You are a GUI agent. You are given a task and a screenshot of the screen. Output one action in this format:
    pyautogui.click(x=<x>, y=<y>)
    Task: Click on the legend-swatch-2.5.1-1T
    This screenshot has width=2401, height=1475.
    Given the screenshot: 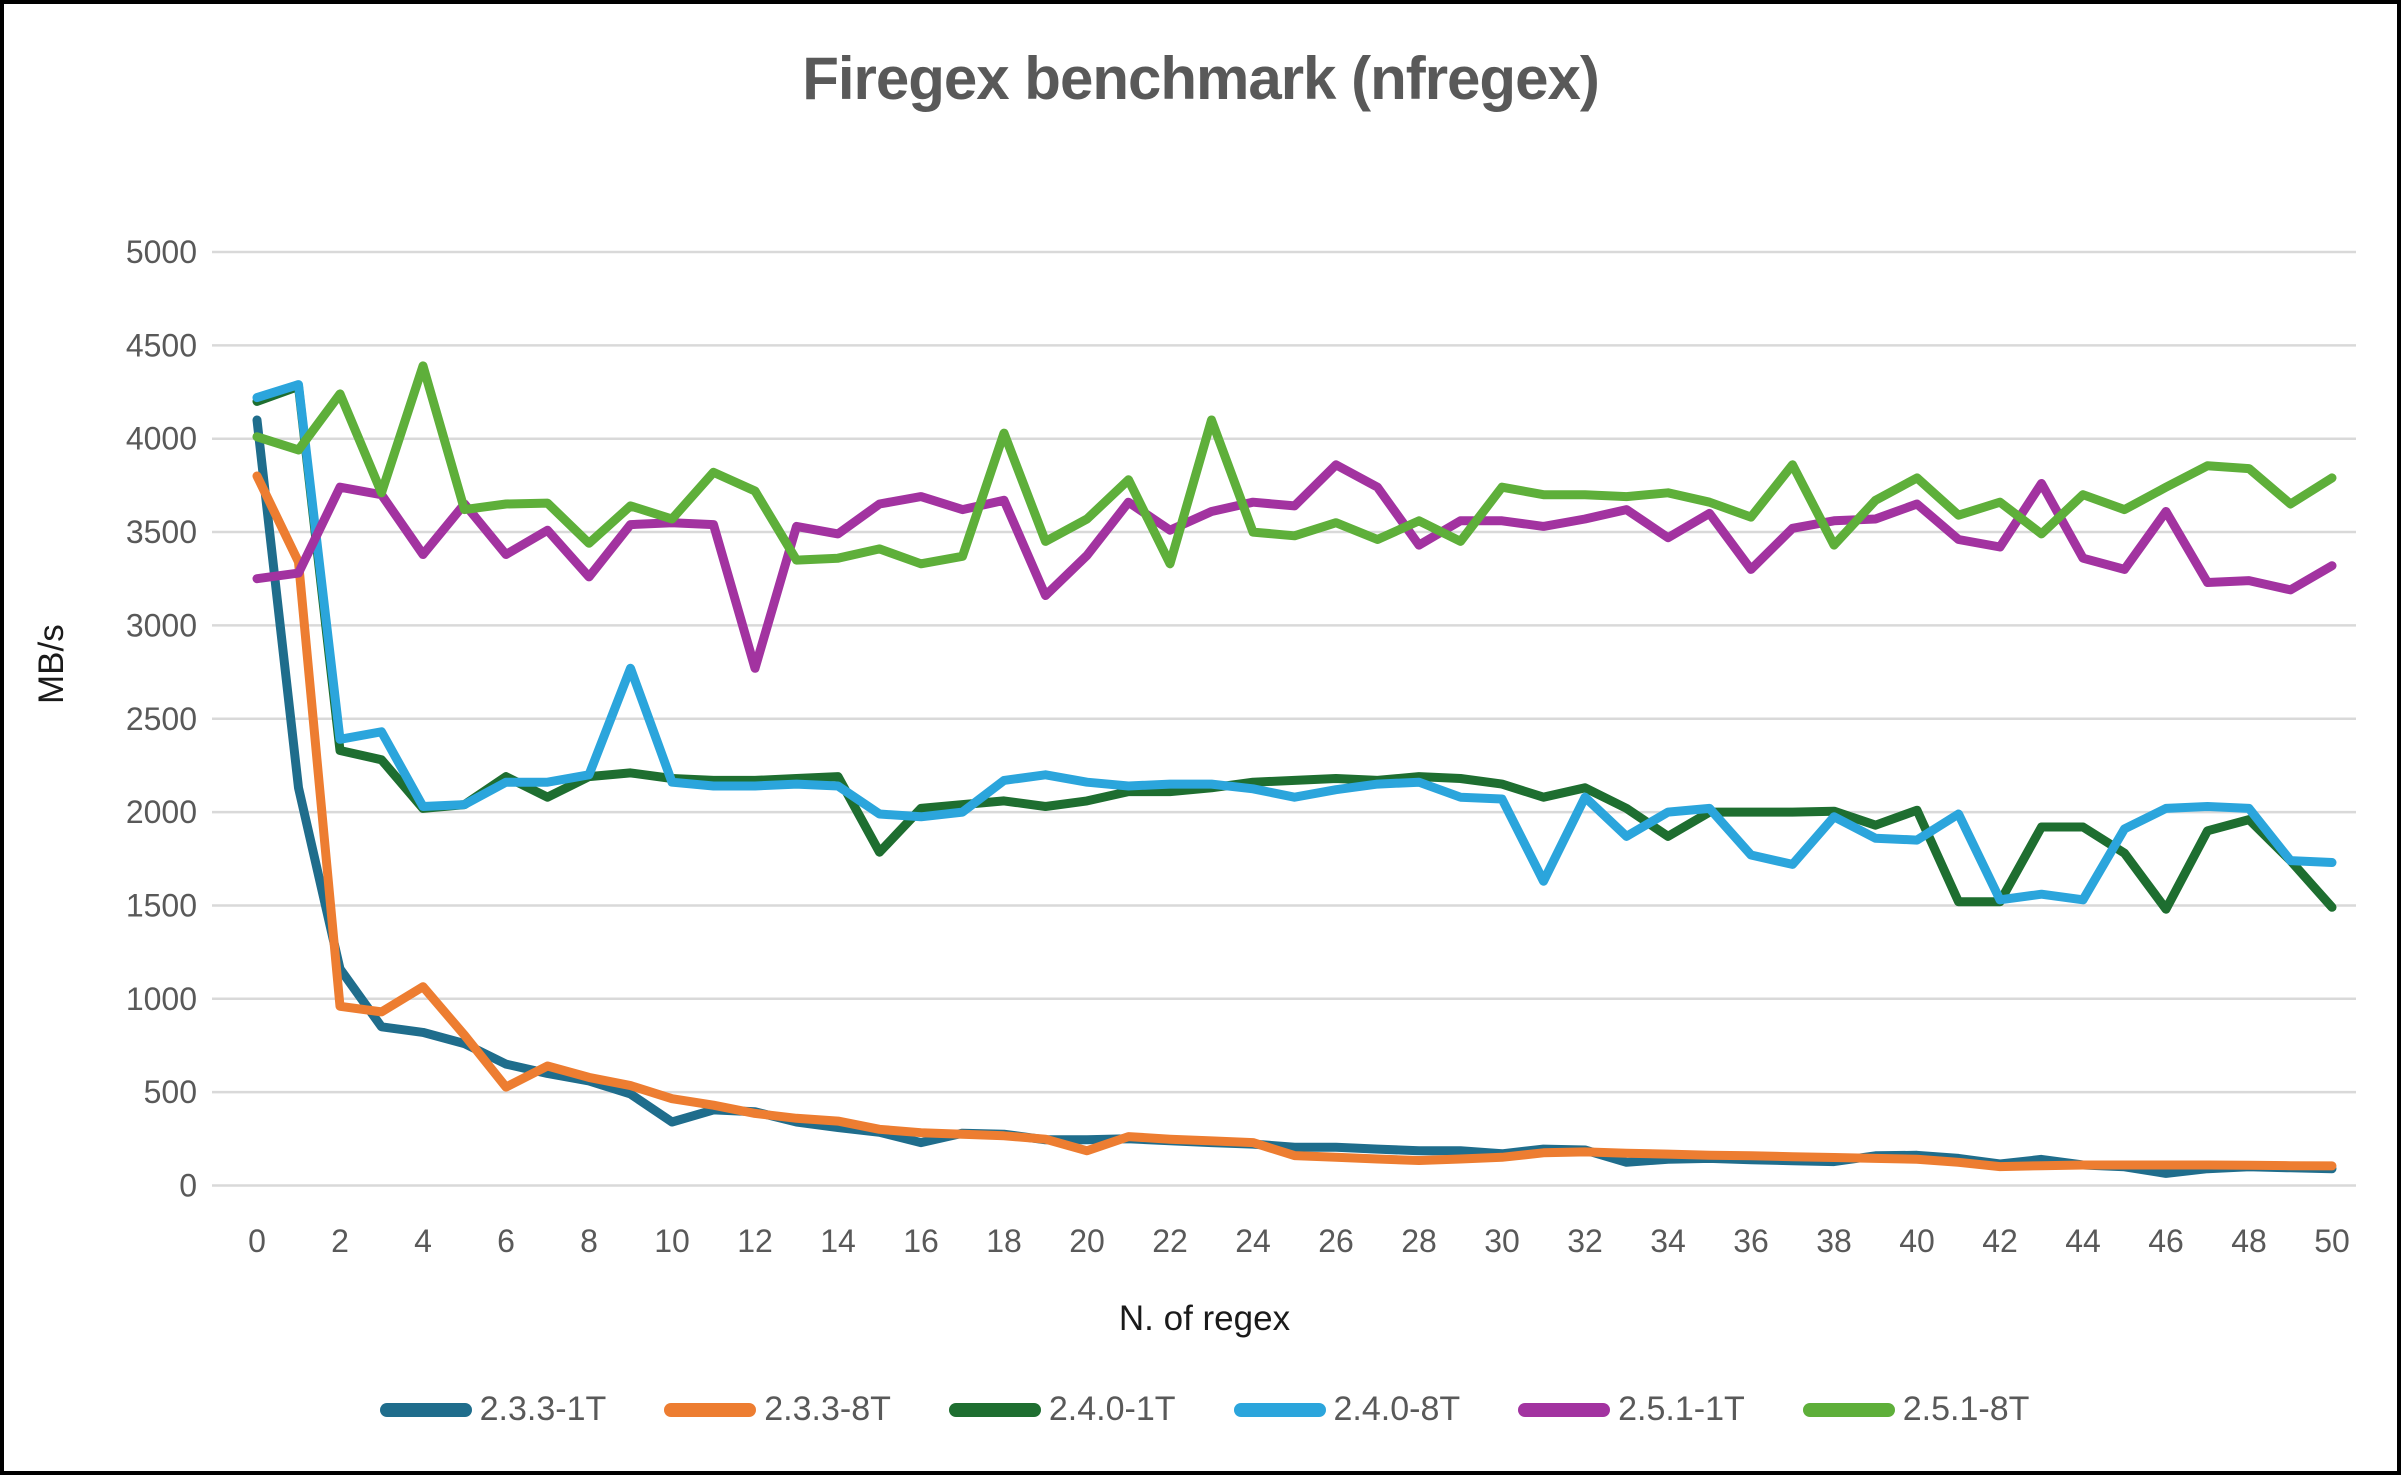 What is the action you would take?
    pyautogui.click(x=1564, y=1409)
    